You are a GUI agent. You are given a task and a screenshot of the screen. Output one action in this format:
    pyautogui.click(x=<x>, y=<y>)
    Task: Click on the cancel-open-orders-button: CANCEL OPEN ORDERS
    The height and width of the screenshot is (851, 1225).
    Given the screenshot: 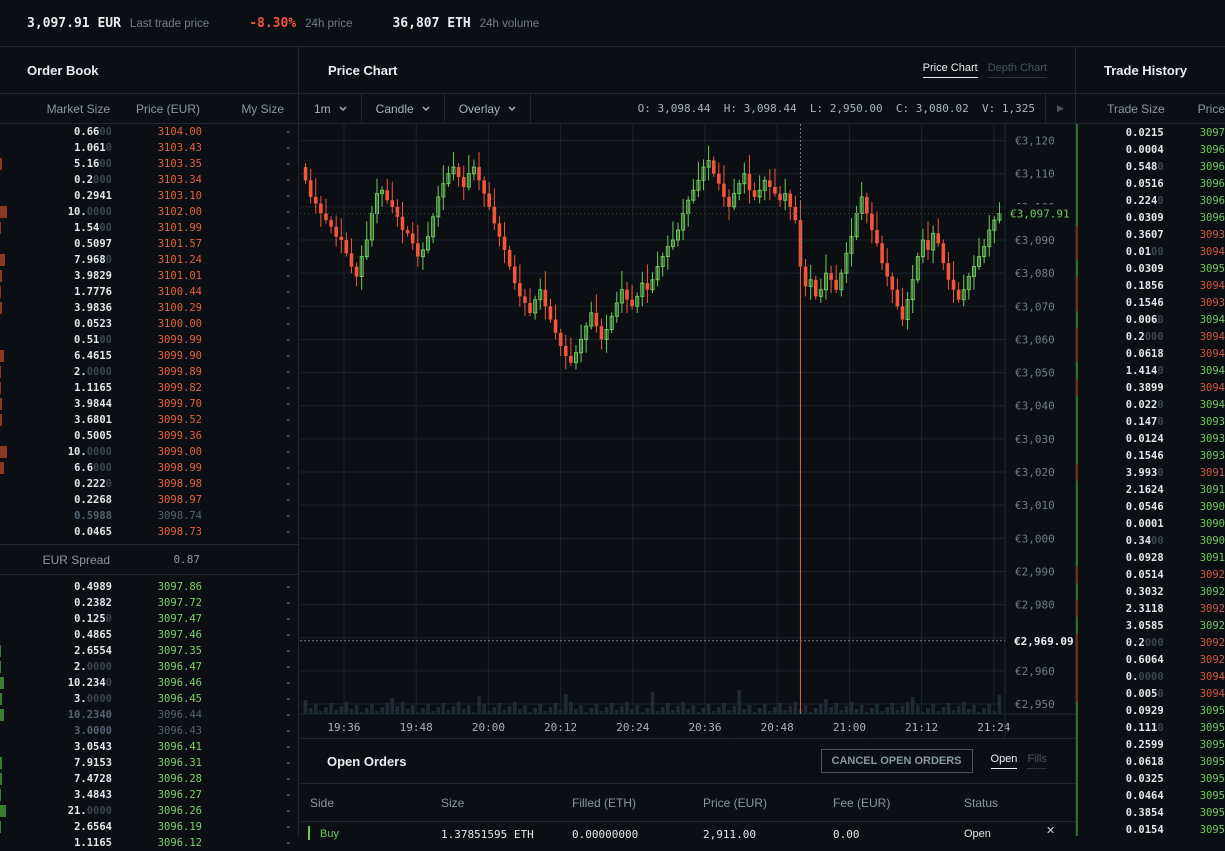 What is the action you would take?
    pyautogui.click(x=896, y=761)
    